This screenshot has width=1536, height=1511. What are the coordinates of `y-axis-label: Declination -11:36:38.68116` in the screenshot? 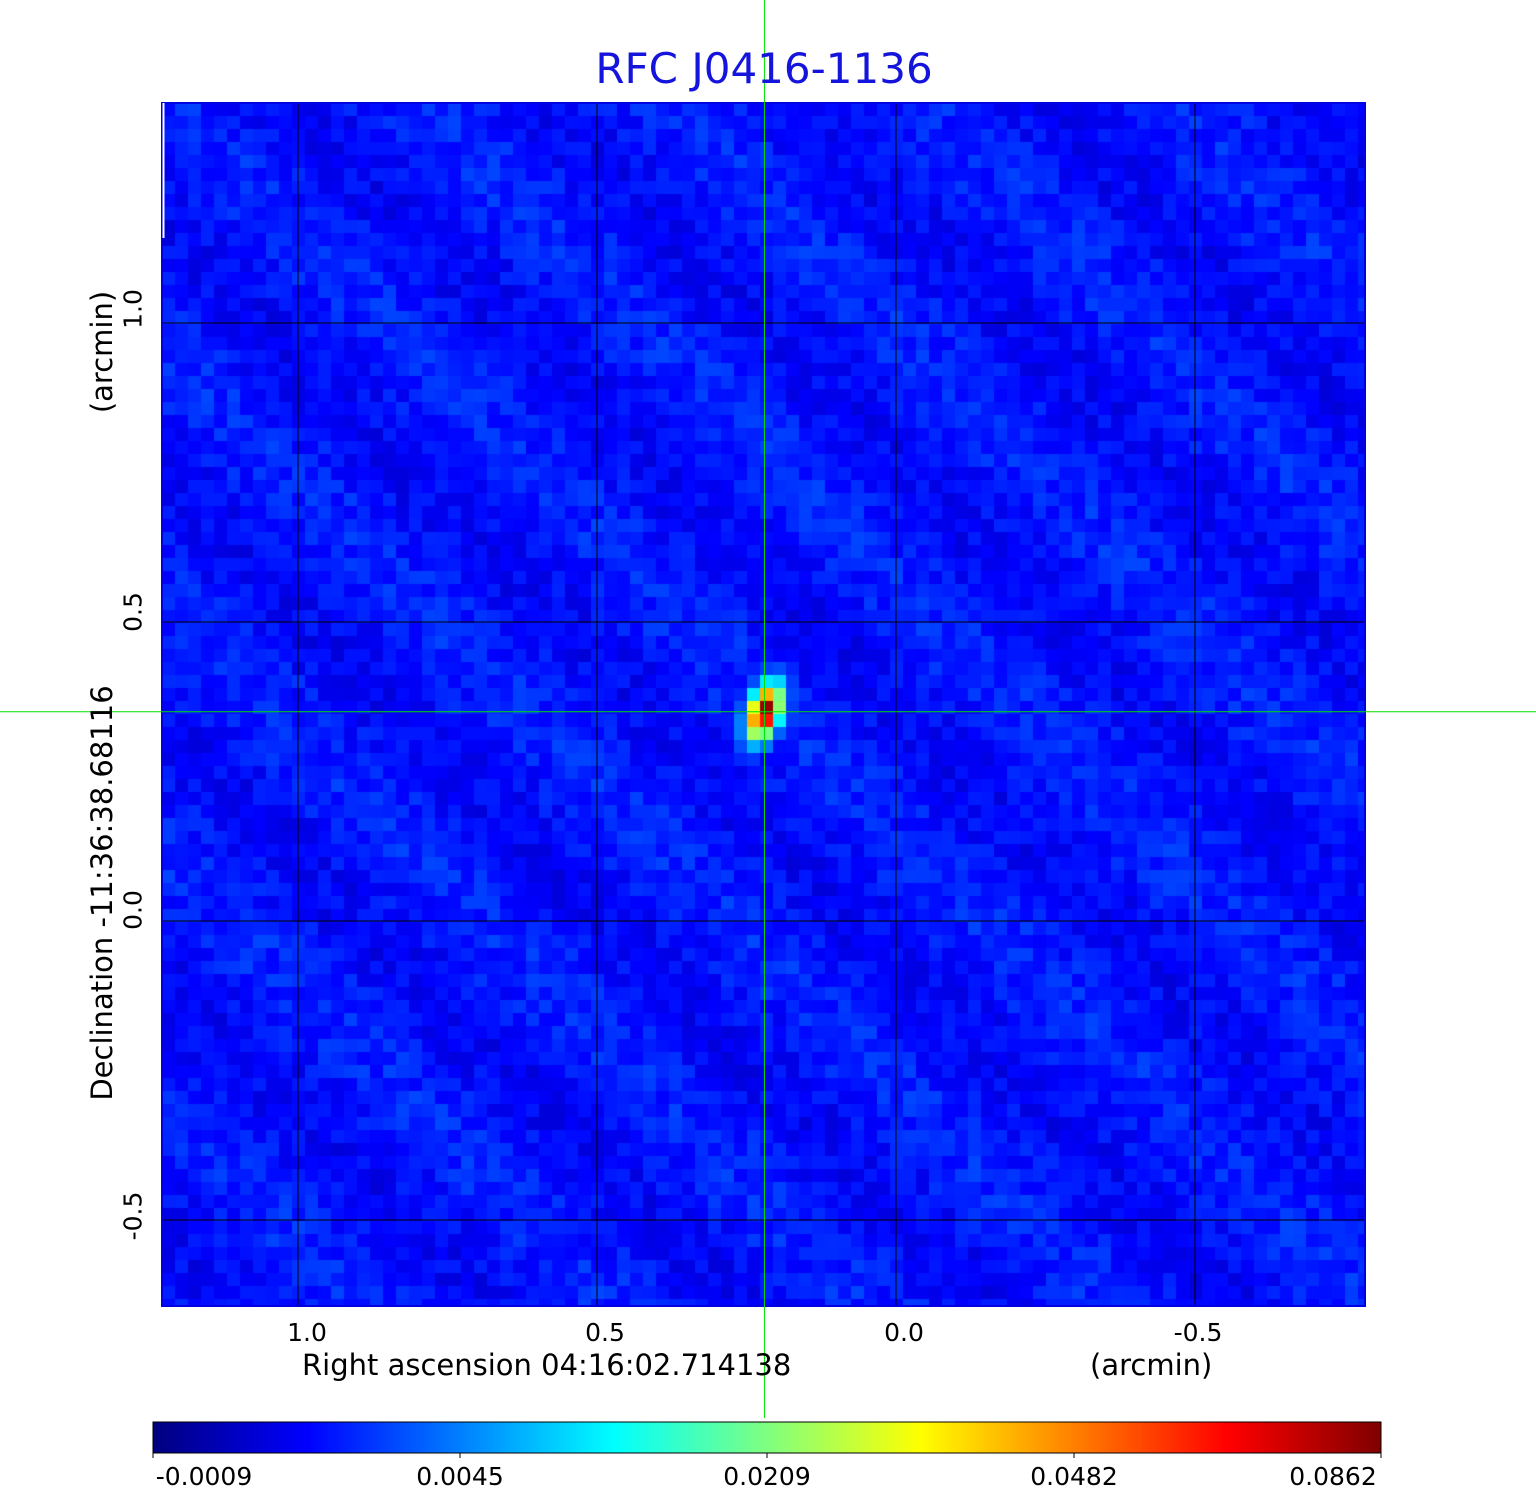 It's located at (102, 893).